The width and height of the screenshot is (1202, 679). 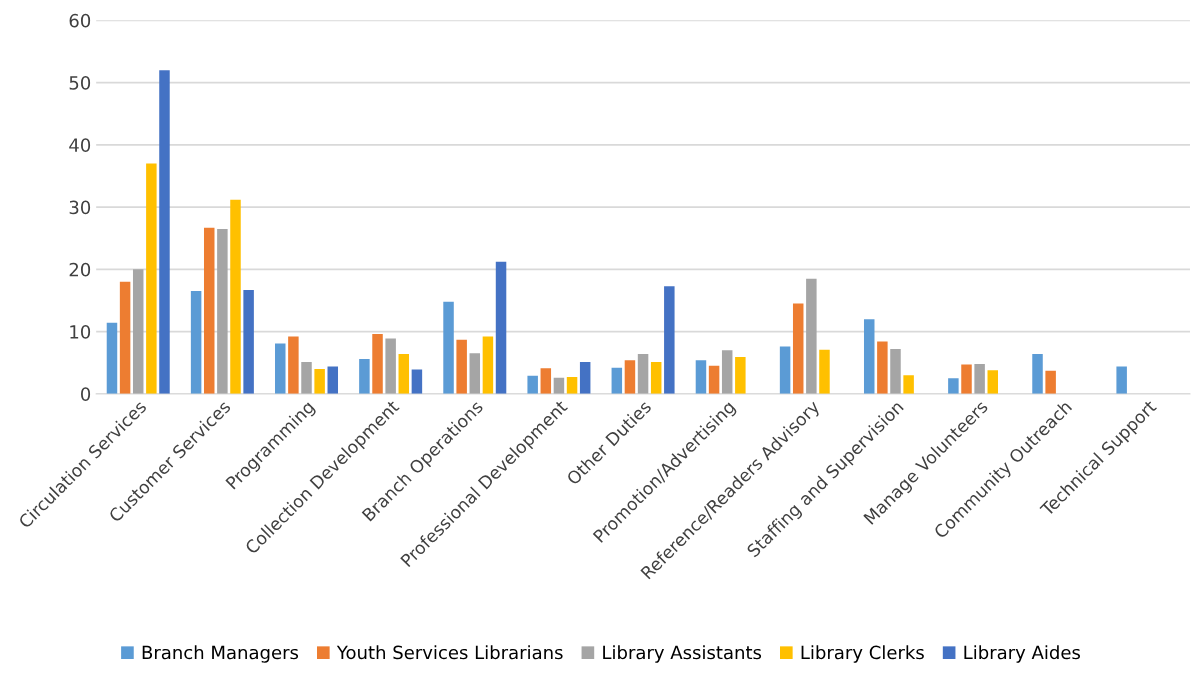 I want to click on legend-label: Library Clerks, so click(x=862, y=654).